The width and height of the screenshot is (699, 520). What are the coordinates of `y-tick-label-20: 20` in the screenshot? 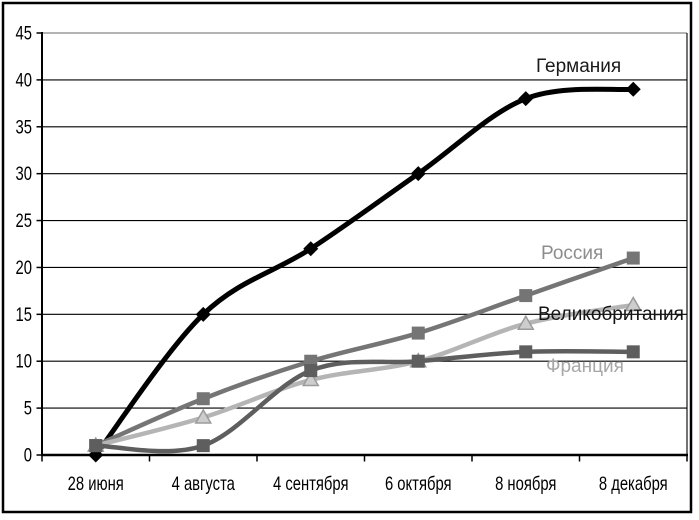 It's located at (24, 267).